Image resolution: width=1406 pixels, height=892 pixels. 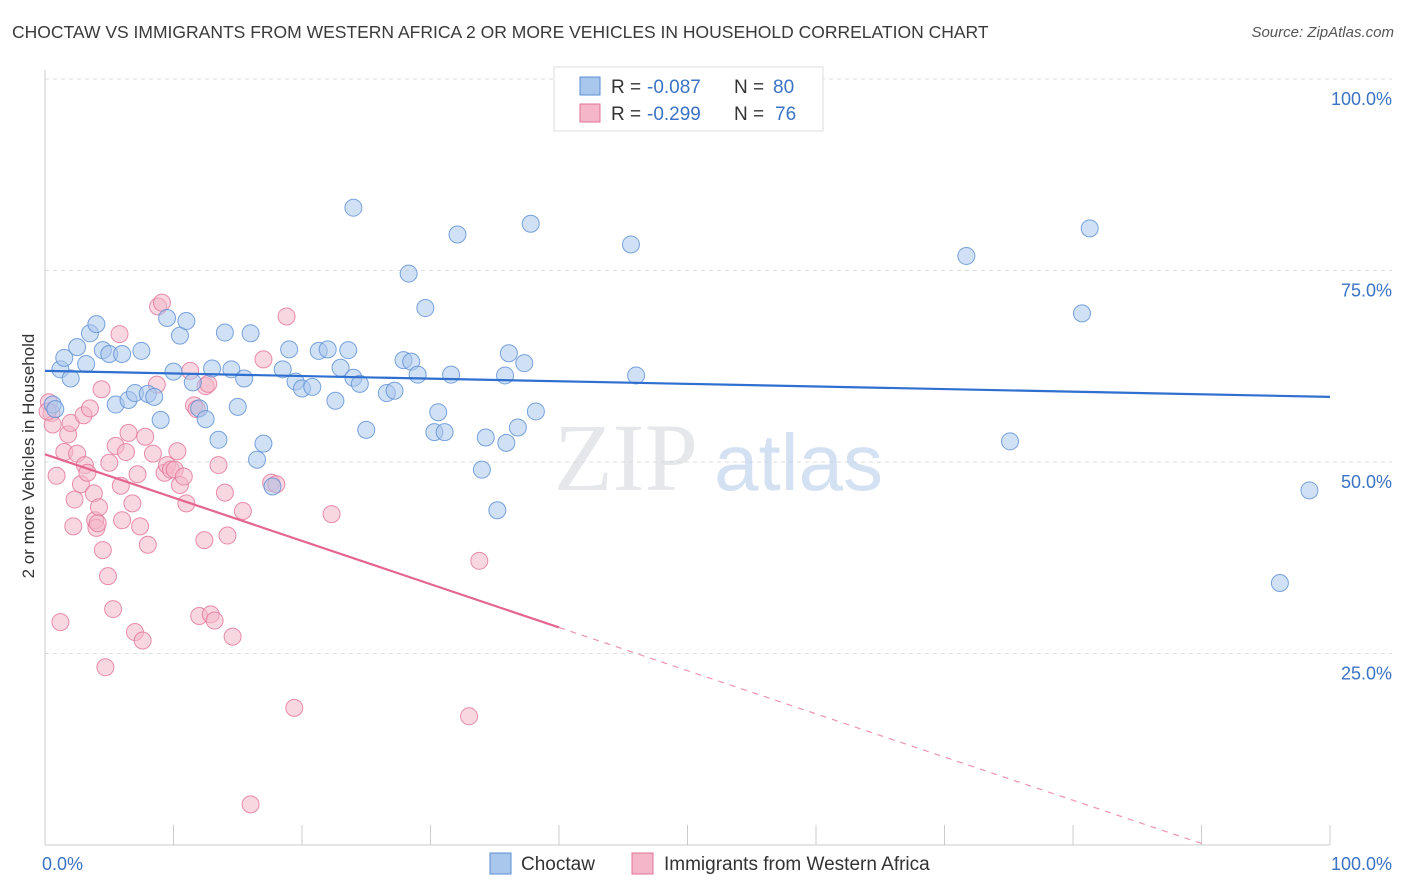 I want to click on bottom-legend-swatch-immigrants, so click(x=642, y=863).